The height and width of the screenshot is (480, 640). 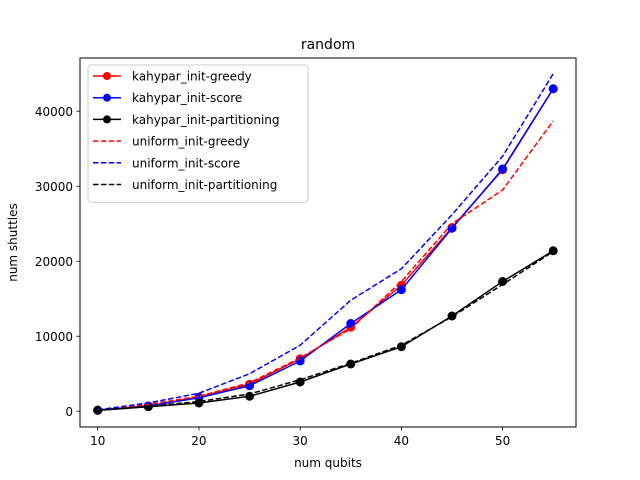 What do you see at coordinates (54, 187) in the screenshot?
I see `y-tick-label: 30000` at bounding box center [54, 187].